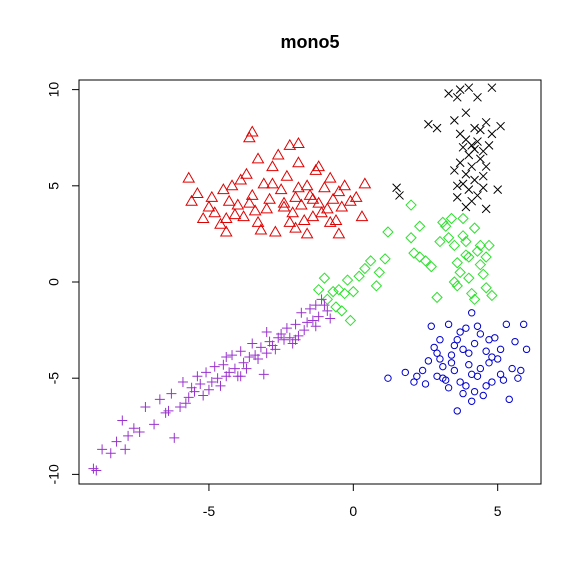 The height and width of the screenshot is (581, 581). Describe the element at coordinates (54, 186) in the screenshot. I see `y-tick-label: 5` at that location.